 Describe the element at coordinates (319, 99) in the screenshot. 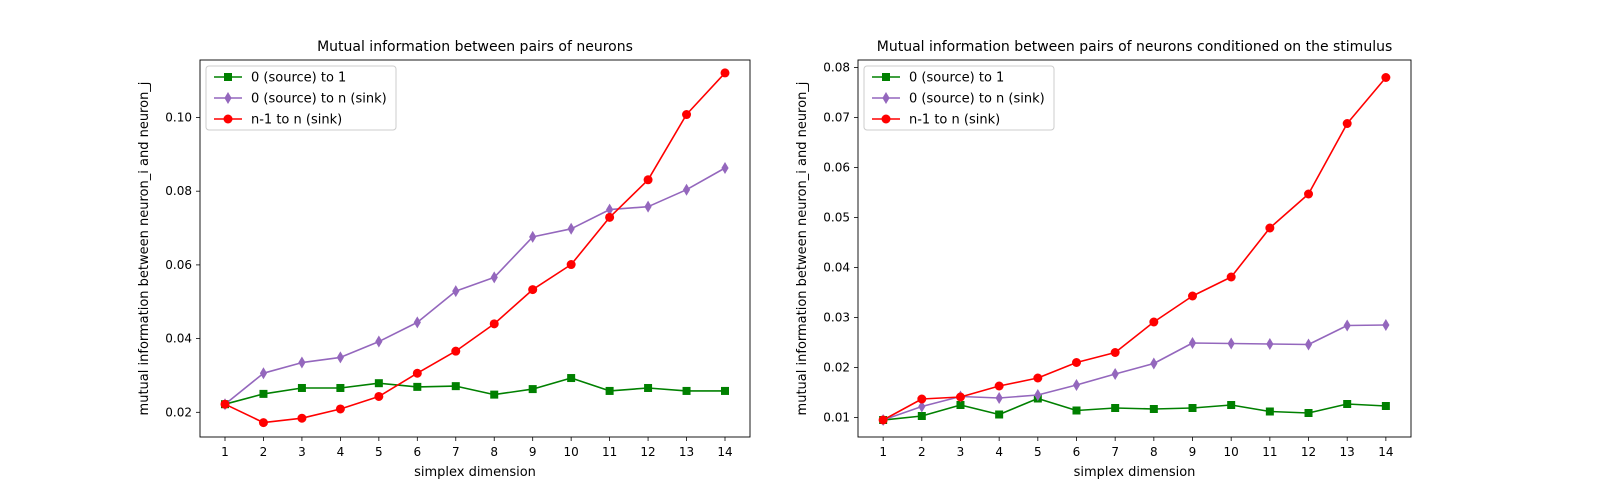

I see `legend-label: 0 (source) to n (sink)` at that location.